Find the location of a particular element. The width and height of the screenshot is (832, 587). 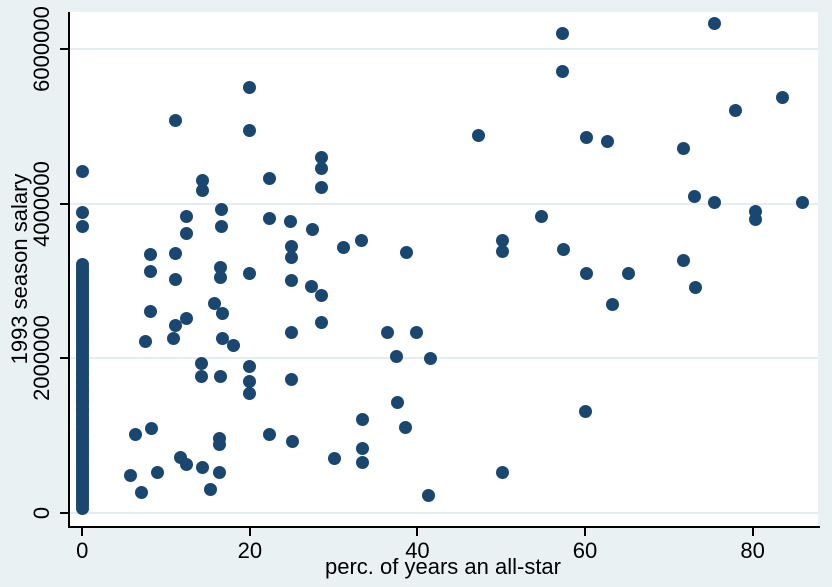

y-tick-label: 4000000 is located at coordinates (41, 203).